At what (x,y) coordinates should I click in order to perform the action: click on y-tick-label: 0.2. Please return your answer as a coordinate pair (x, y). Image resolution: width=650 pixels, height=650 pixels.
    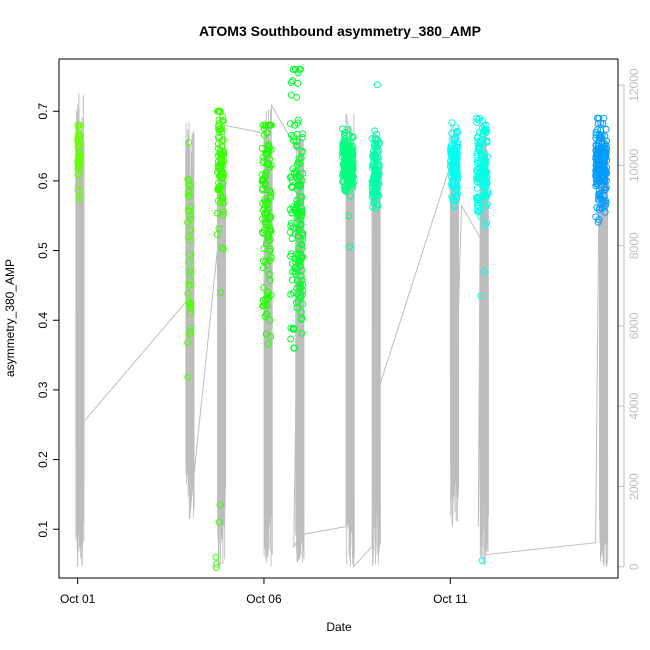
    Looking at the image, I should click on (43, 459).